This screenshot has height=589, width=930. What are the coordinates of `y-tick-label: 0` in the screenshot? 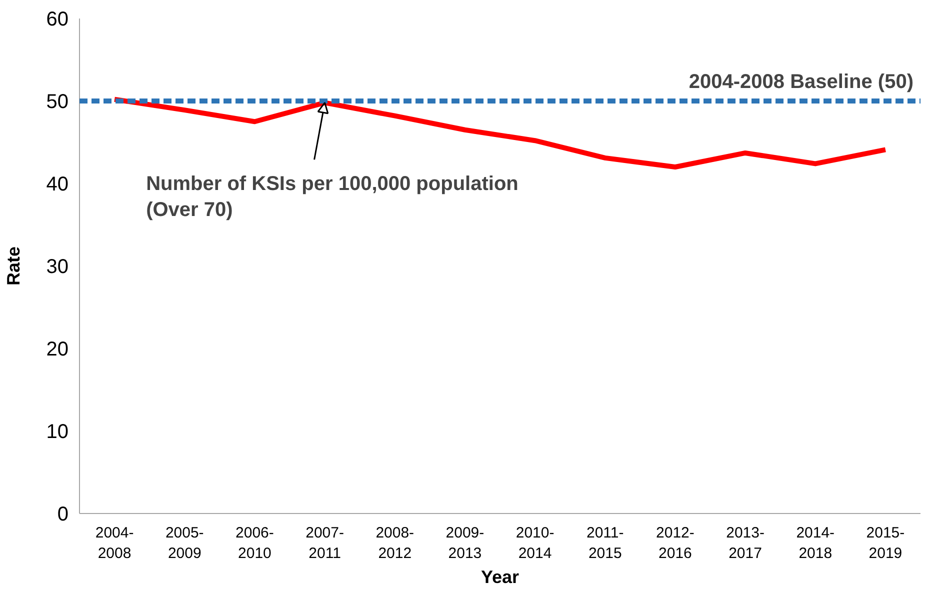 It's located at (62, 515).